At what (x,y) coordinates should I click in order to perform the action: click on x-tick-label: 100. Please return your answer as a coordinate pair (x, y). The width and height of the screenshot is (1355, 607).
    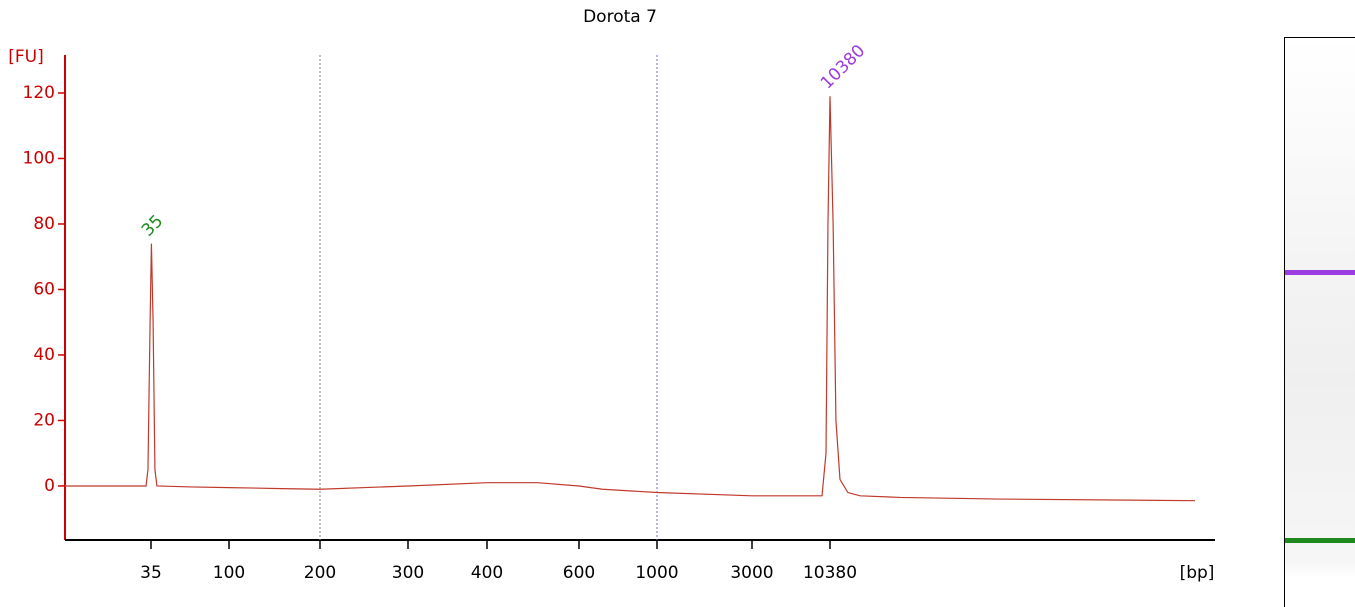
    Looking at the image, I should click on (229, 573).